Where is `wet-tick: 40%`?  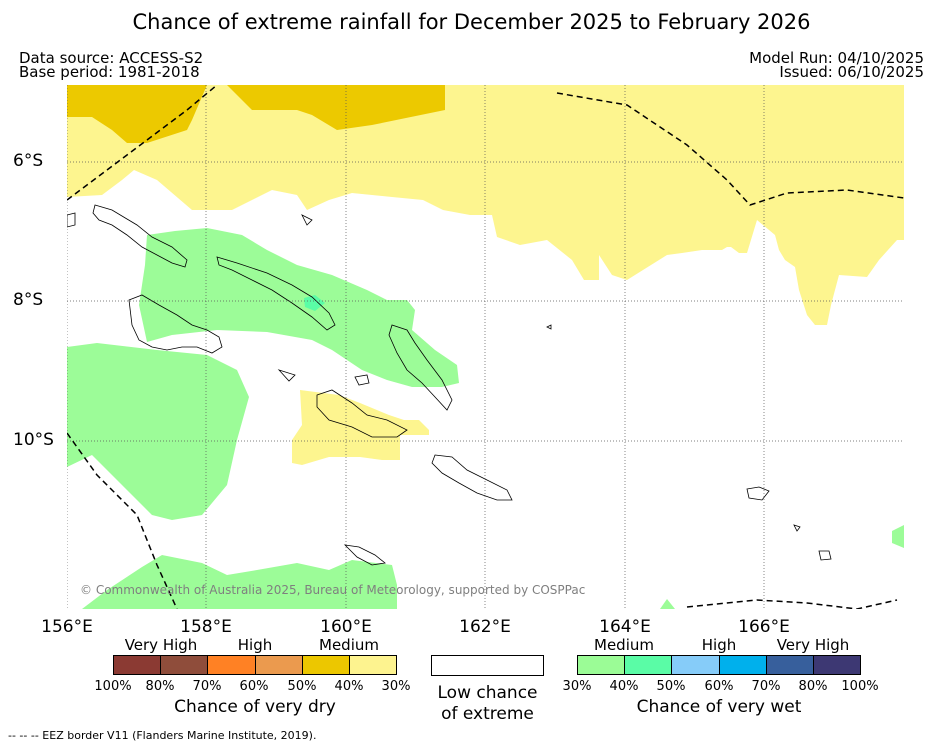
wet-tick: 40% is located at coordinates (624, 686).